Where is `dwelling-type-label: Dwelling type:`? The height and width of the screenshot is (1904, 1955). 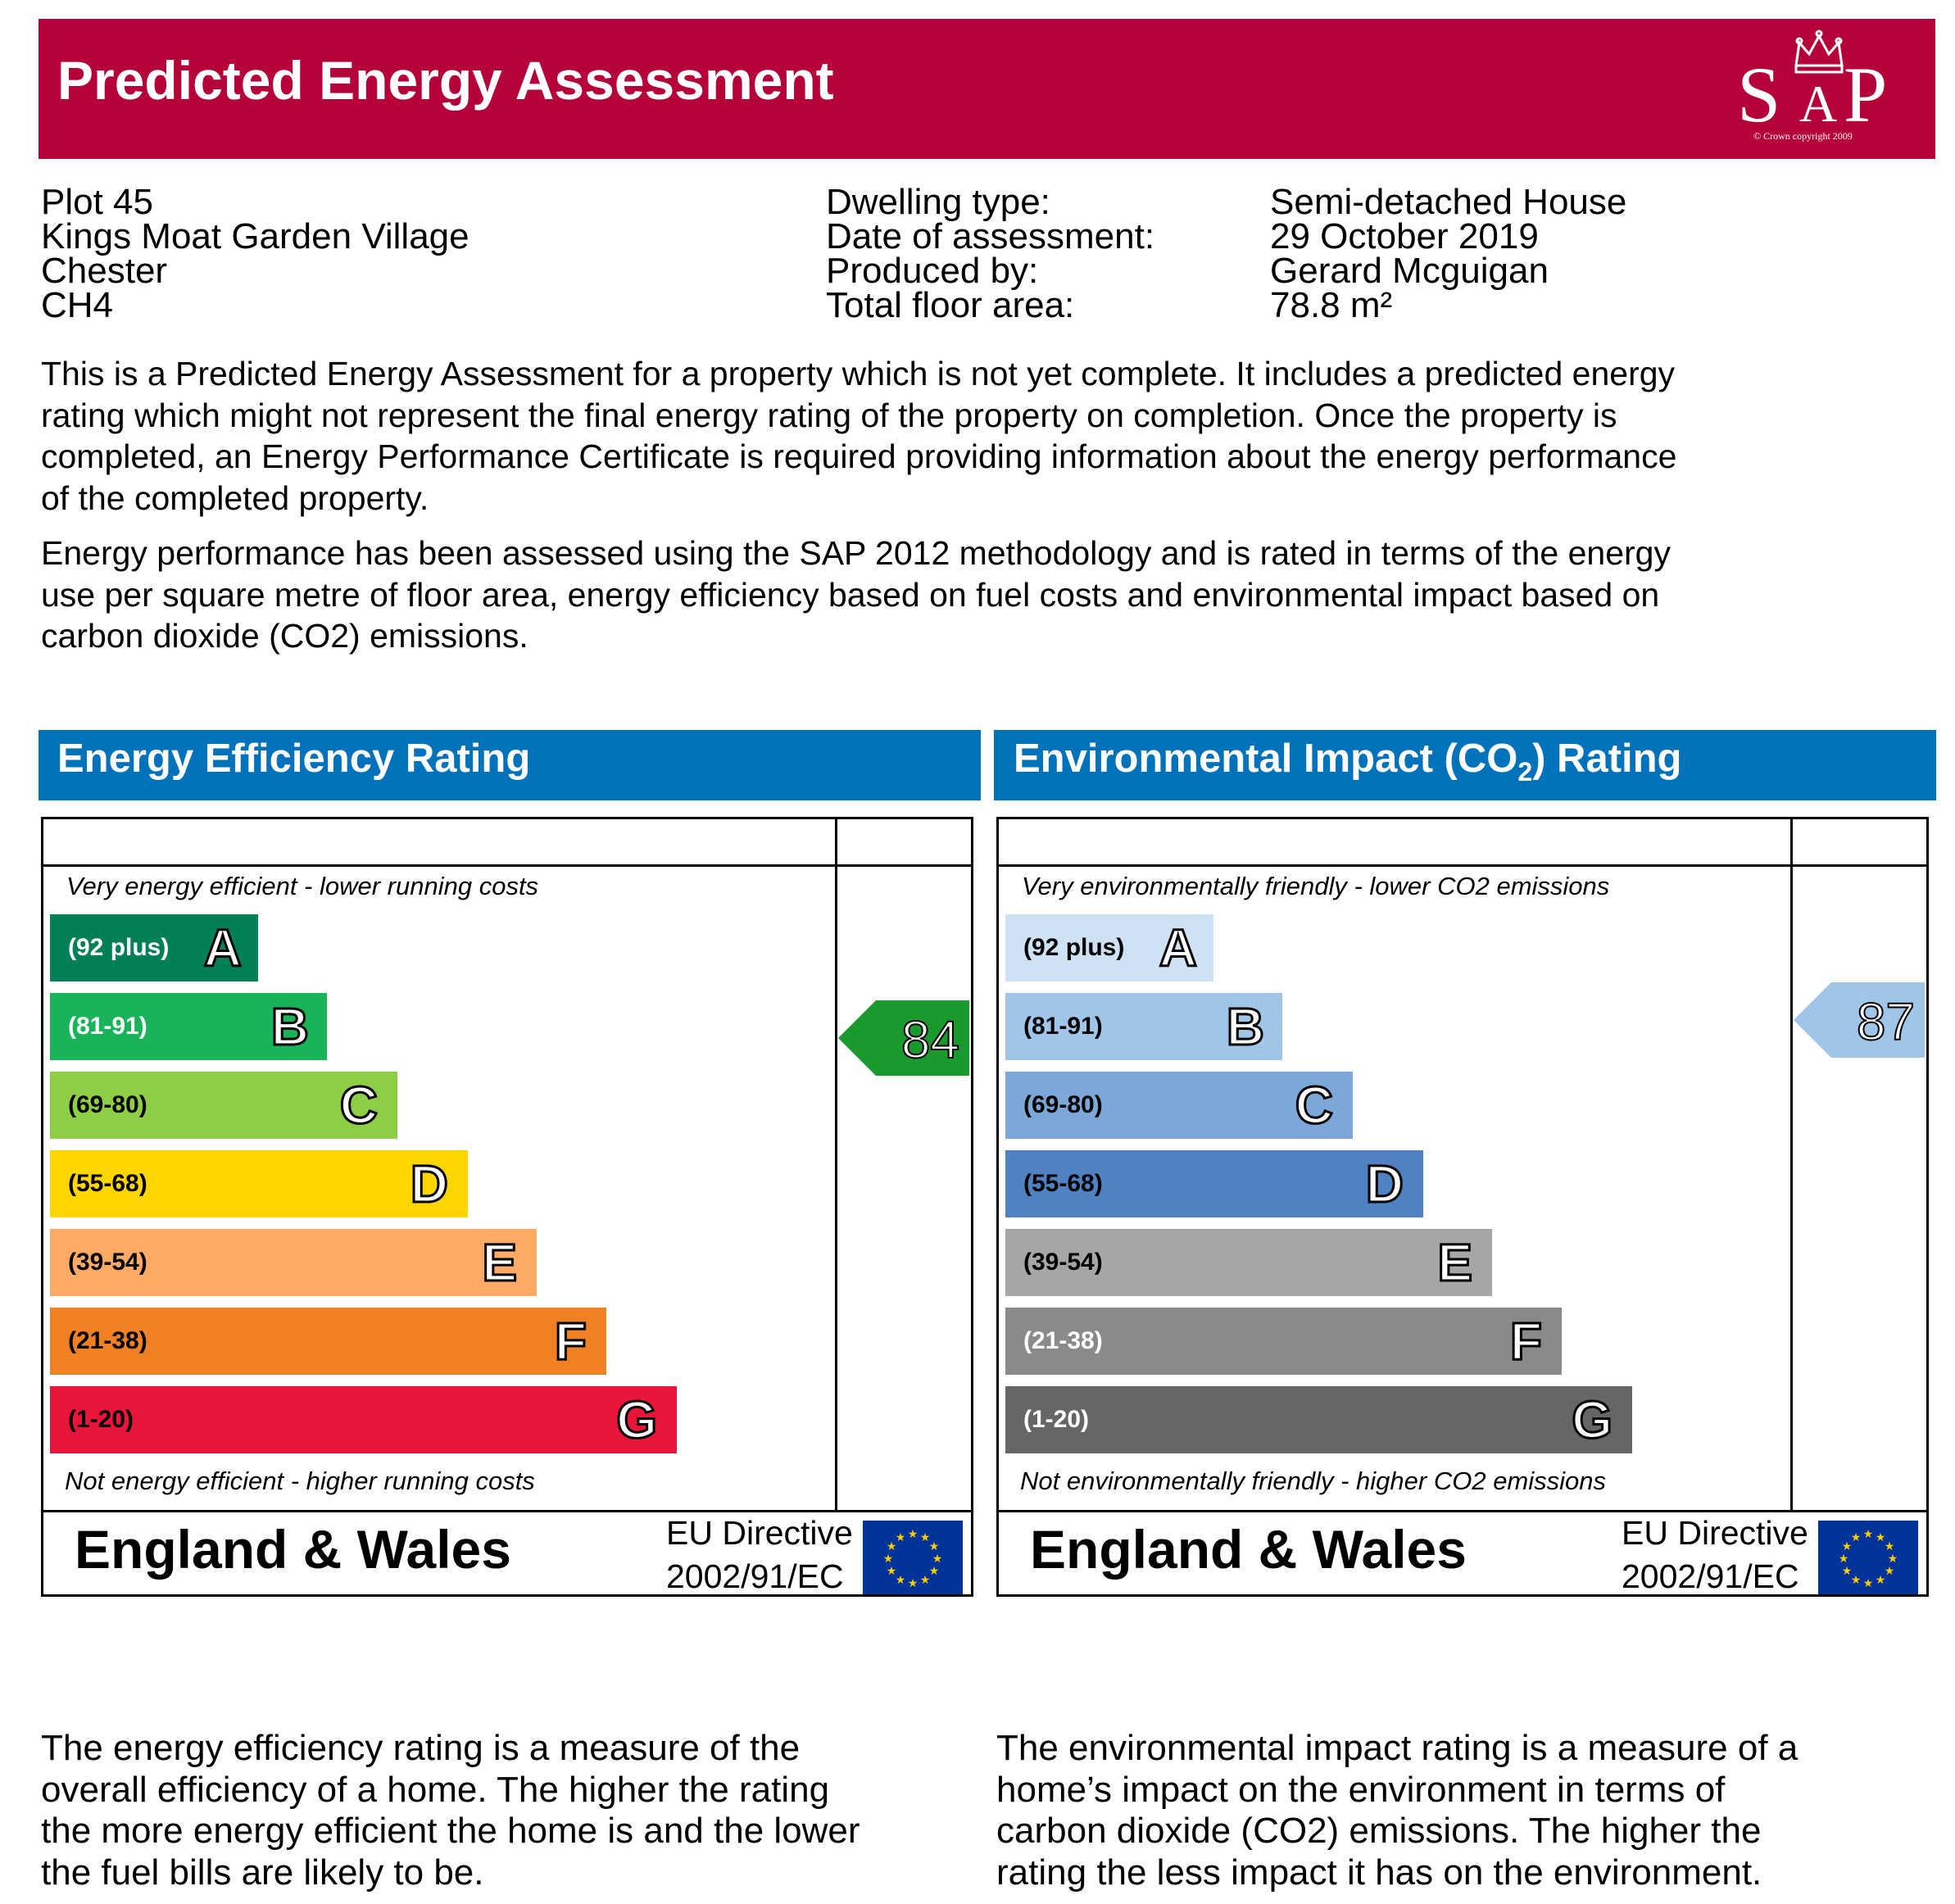 dwelling-type-label: Dwelling type: is located at coordinates (938, 202).